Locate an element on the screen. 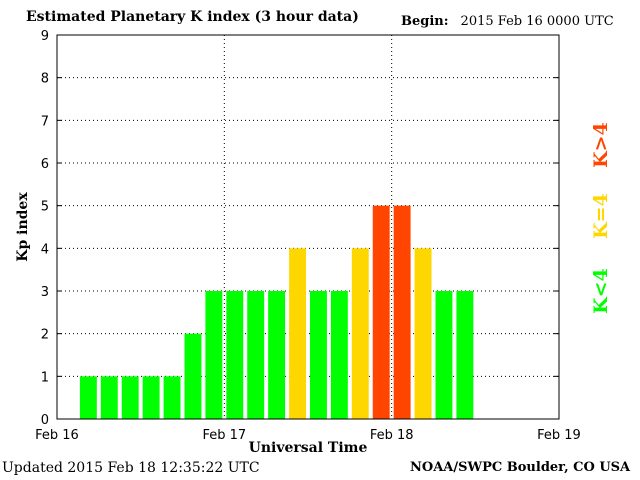 The height and width of the screenshot is (480, 640). y-axis-label: Kp index is located at coordinates (23, 227).